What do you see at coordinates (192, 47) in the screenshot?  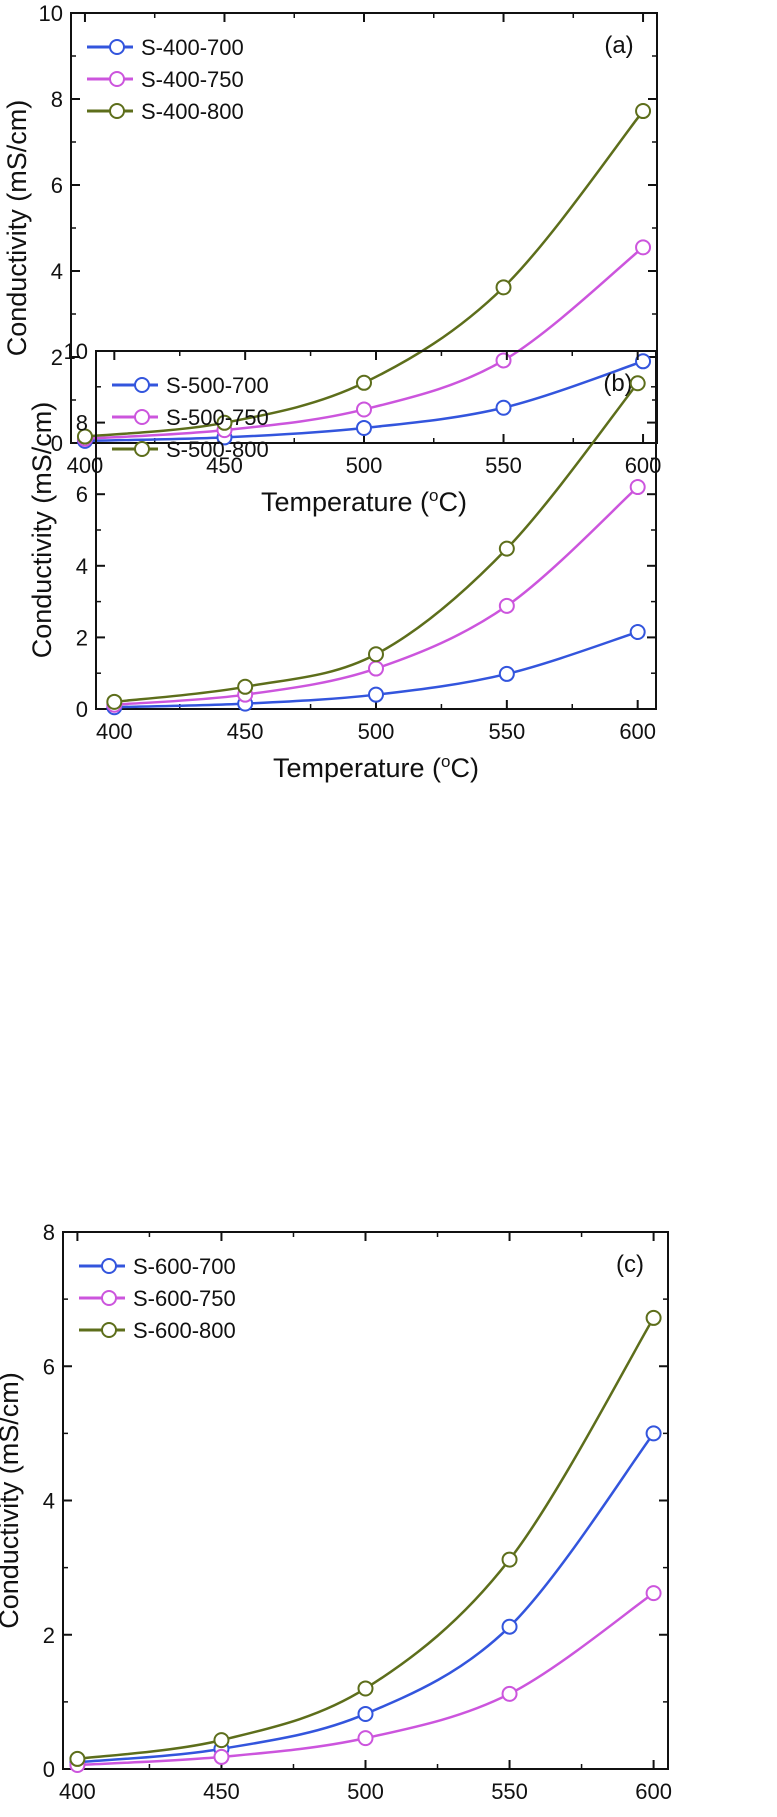 I see `legend-label: S-400-700` at bounding box center [192, 47].